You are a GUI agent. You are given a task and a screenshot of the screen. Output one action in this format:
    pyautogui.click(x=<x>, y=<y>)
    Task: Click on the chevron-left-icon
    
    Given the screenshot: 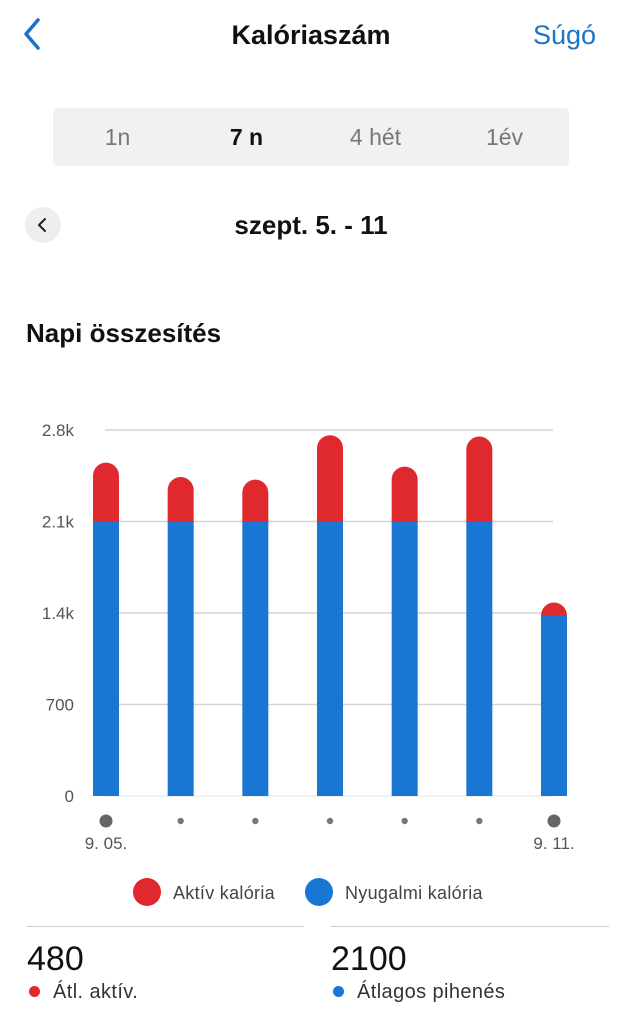 What is the action you would take?
    pyautogui.click(x=32, y=34)
    